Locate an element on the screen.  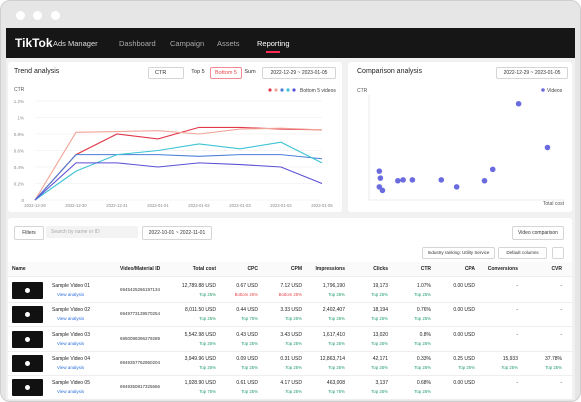
x-tick-label: 2023-01-04 is located at coordinates (281, 205).